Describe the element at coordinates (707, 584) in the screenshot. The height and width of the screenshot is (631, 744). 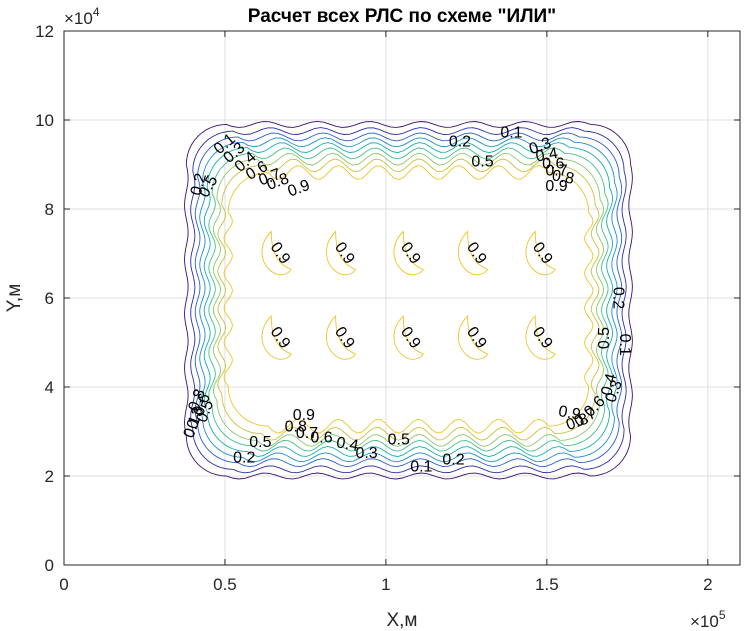
I see `x-tick-label: 2` at that location.